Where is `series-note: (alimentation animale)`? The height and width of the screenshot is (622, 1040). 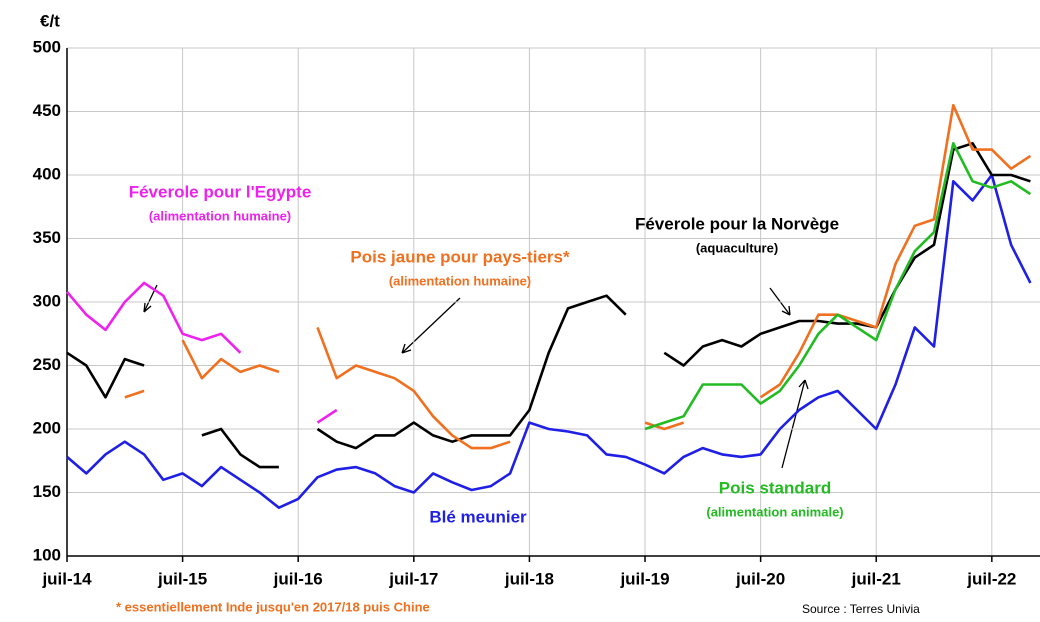 series-note: (alimentation animale) is located at coordinates (774, 511).